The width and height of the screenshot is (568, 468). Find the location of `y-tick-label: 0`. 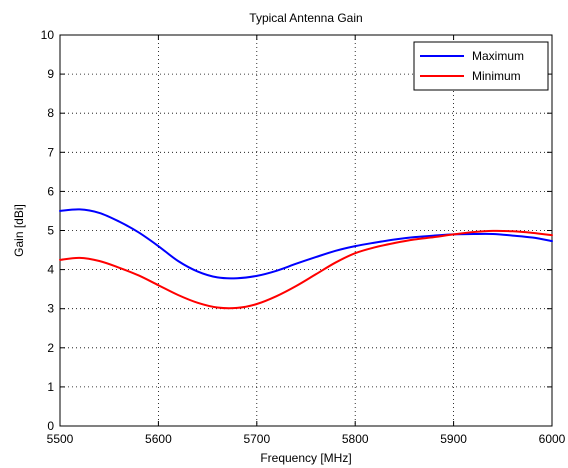

y-tick-label: 0 is located at coordinates (50, 426).